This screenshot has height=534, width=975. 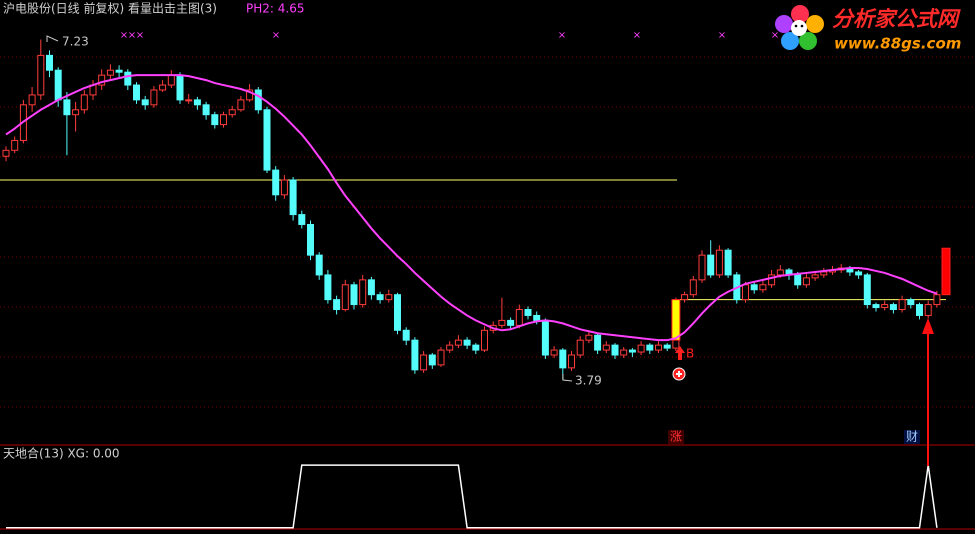 What do you see at coordinates (61, 453) in the screenshot?
I see `indicator-title: 天地合(13) XG: 0.00` at bounding box center [61, 453].